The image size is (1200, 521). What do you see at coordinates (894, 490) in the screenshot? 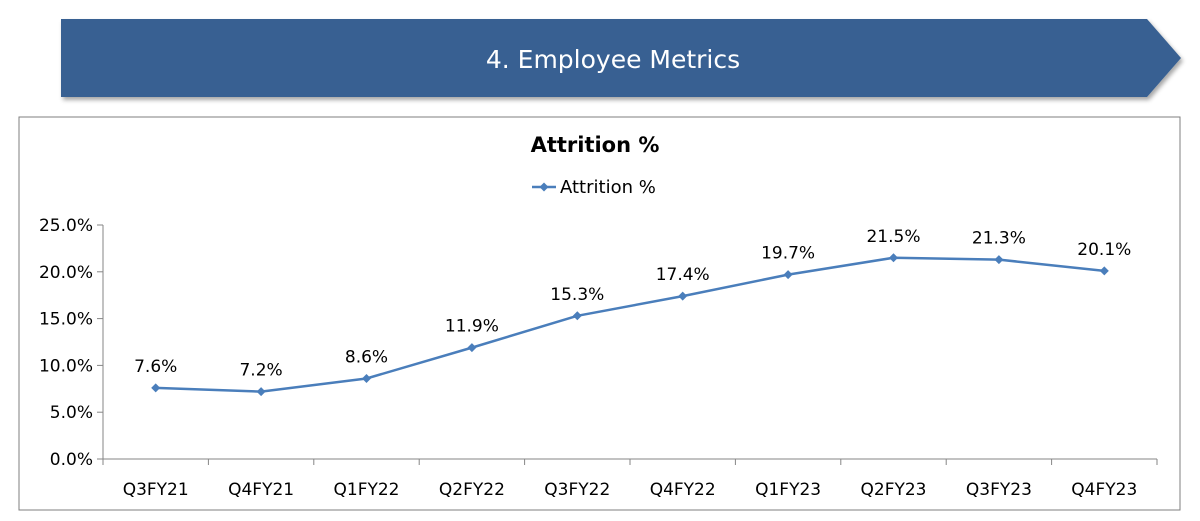
I see `x-tick-label: Q2FY23` at bounding box center [894, 490].